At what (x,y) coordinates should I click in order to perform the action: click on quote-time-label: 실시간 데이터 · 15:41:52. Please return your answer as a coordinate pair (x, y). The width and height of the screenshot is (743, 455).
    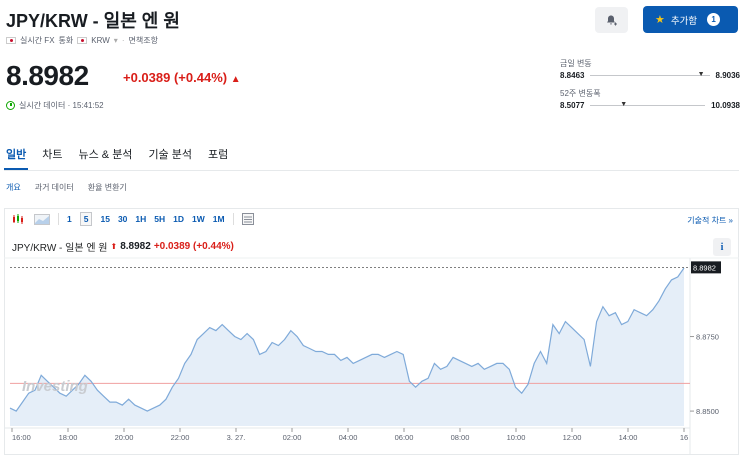
    Looking at the image, I should click on (61, 105).